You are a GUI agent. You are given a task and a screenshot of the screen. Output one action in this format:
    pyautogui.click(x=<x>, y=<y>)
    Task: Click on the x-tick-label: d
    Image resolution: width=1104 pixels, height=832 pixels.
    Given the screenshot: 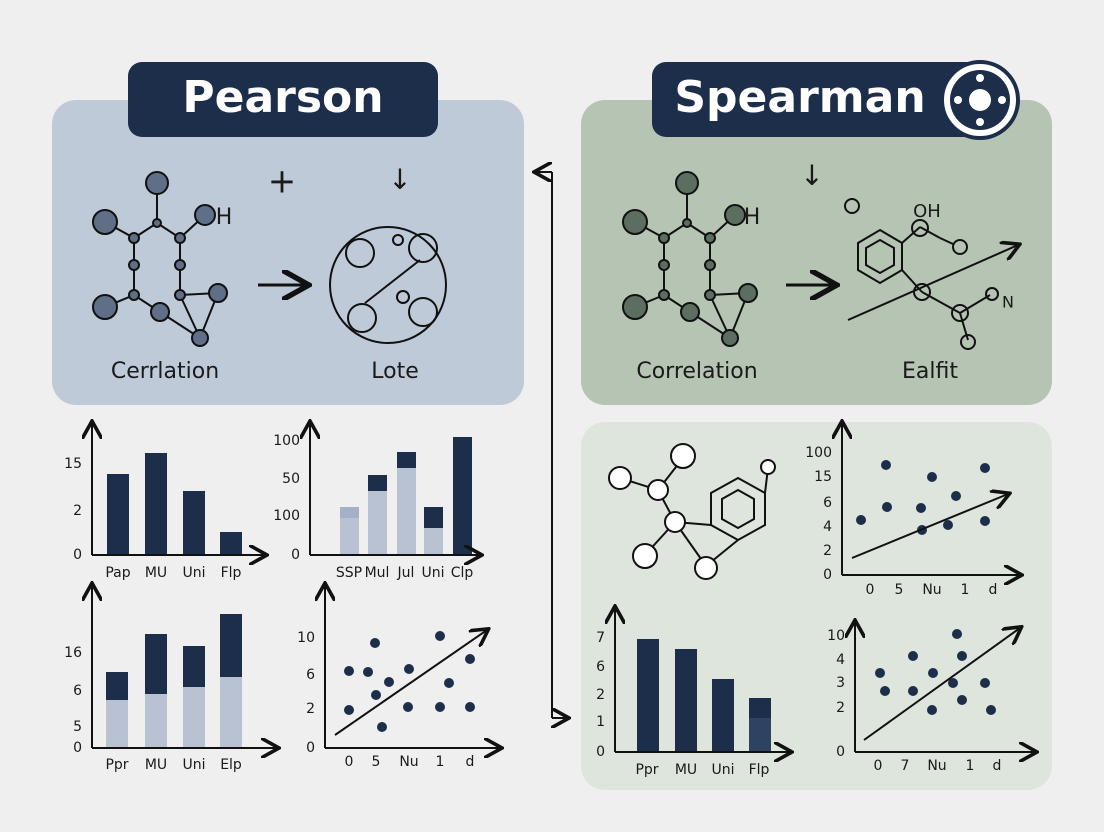 What is the action you would take?
    pyautogui.click(x=997, y=766)
    